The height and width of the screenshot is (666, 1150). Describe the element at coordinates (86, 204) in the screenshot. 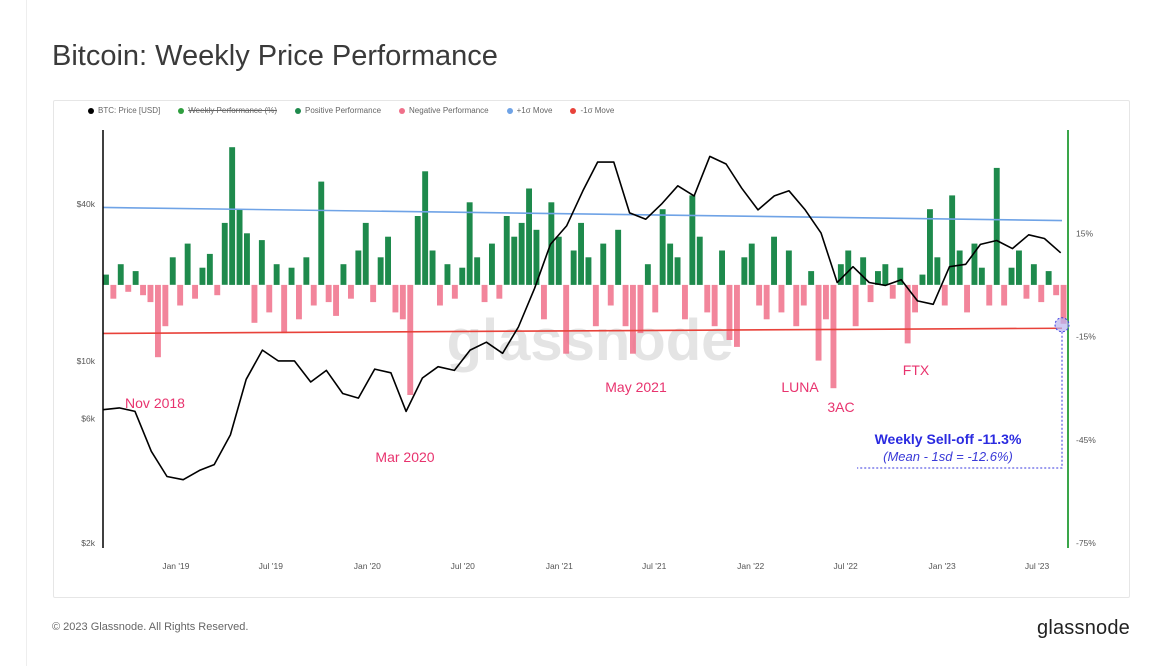

I see `left-tick-label: $40k` at that location.